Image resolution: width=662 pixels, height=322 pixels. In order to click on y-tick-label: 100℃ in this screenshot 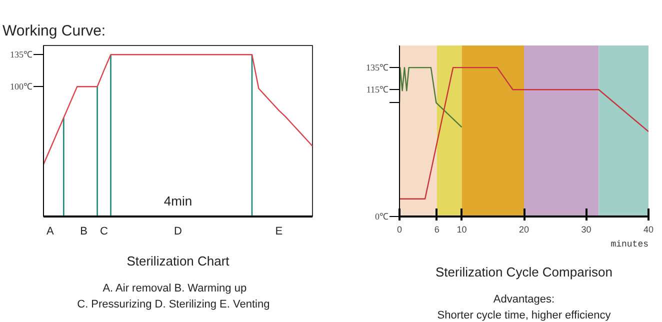, I will do `click(21, 87)`.